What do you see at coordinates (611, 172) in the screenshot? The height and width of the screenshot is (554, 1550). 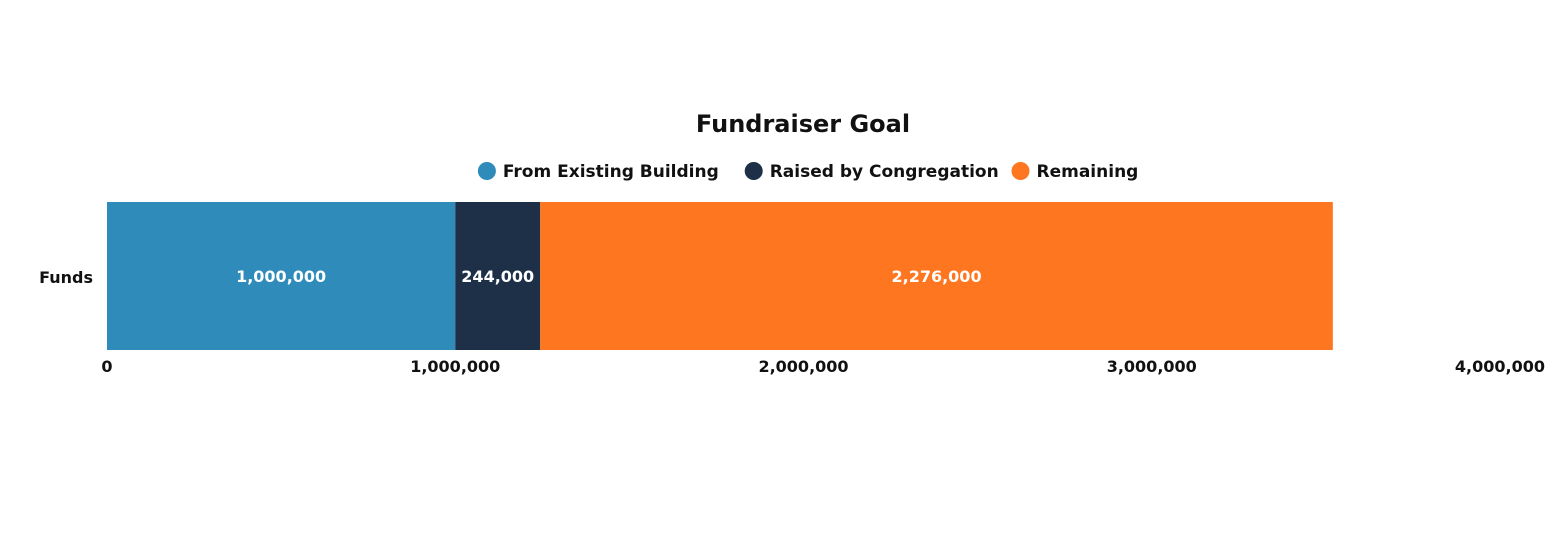 I see `legend-label: From Existing Building` at bounding box center [611, 172].